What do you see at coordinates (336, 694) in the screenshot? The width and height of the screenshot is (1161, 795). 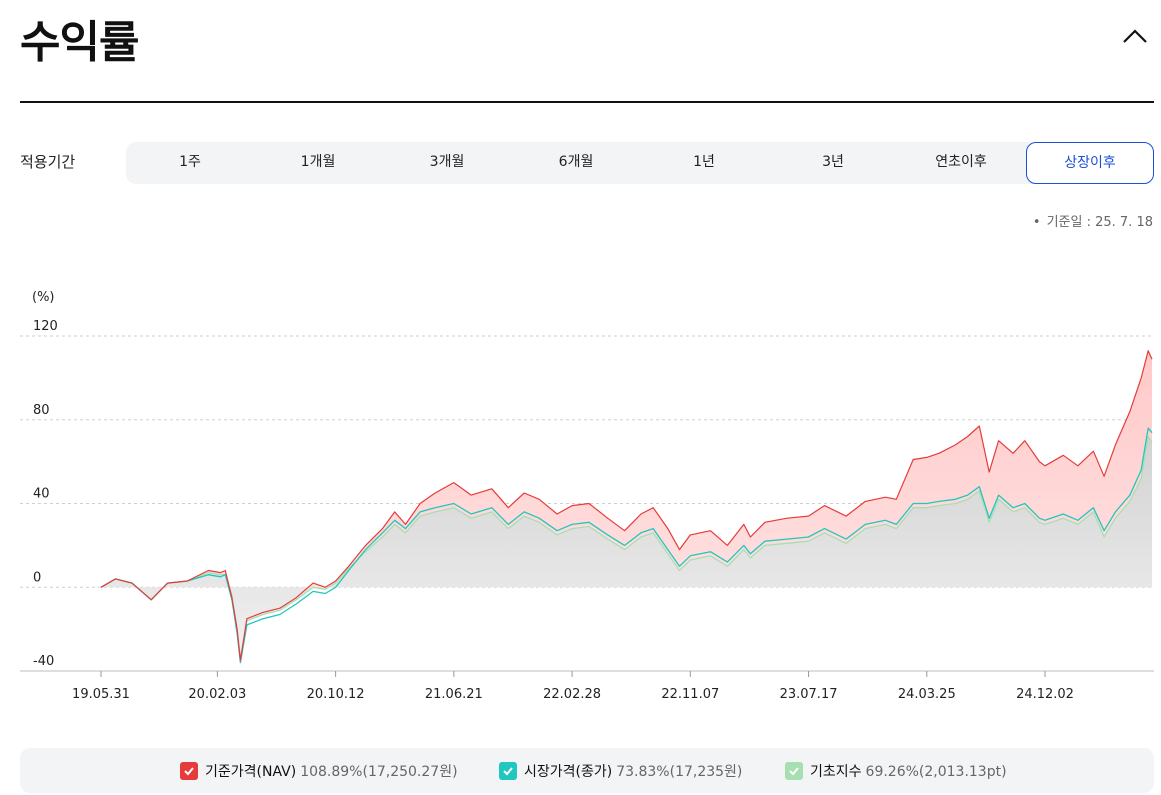 I see `x-tick-label: 20.10.12` at bounding box center [336, 694].